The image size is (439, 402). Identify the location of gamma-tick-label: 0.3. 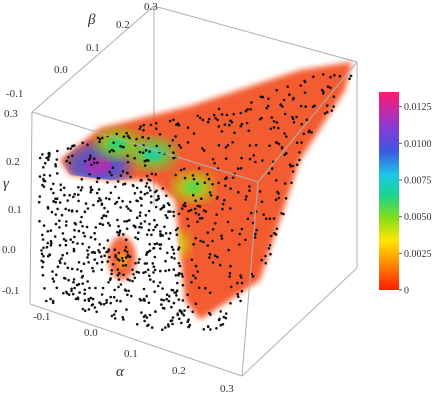
(11, 114).